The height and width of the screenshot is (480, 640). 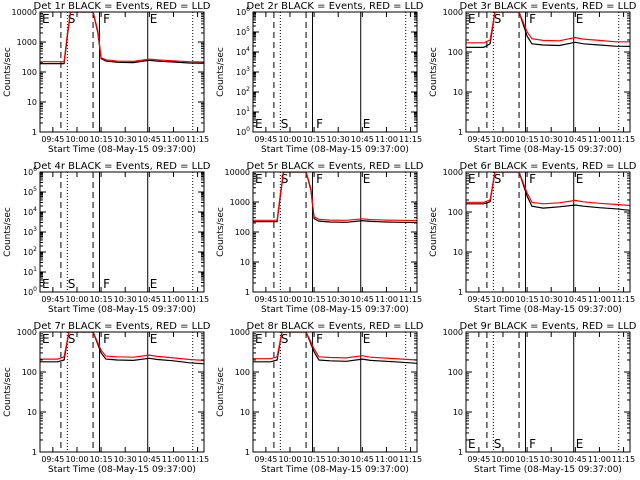 I want to click on panel-title: Det 2r BLACK = Events, RED = LLD, so click(x=335, y=6).